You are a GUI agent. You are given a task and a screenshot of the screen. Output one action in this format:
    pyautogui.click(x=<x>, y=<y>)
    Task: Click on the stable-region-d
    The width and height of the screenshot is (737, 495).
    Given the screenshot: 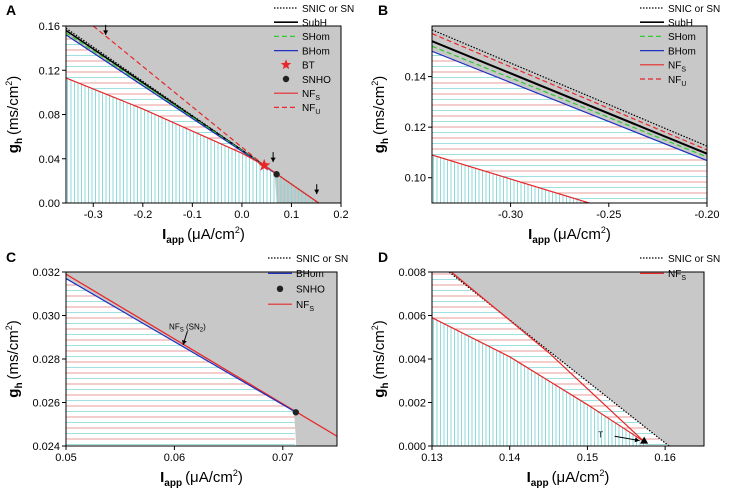 What is the action you would take?
    pyautogui.click(x=550, y=359)
    